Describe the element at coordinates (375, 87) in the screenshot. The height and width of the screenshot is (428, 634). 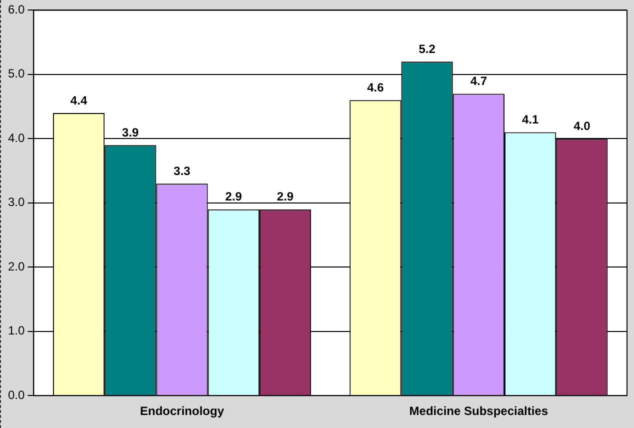
I see `data-label: 4.6` at that location.